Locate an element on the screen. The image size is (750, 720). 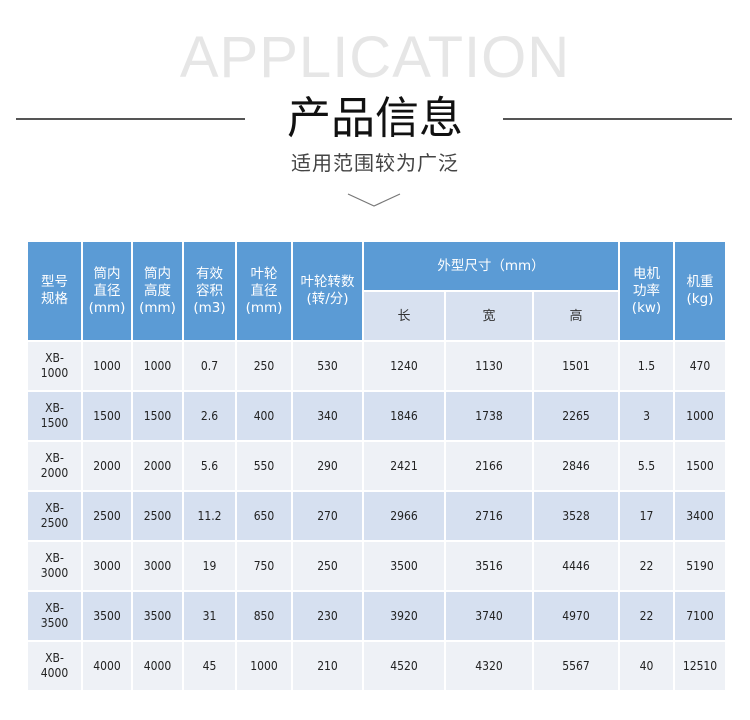
table-cell: 2421 is located at coordinates (404, 466).